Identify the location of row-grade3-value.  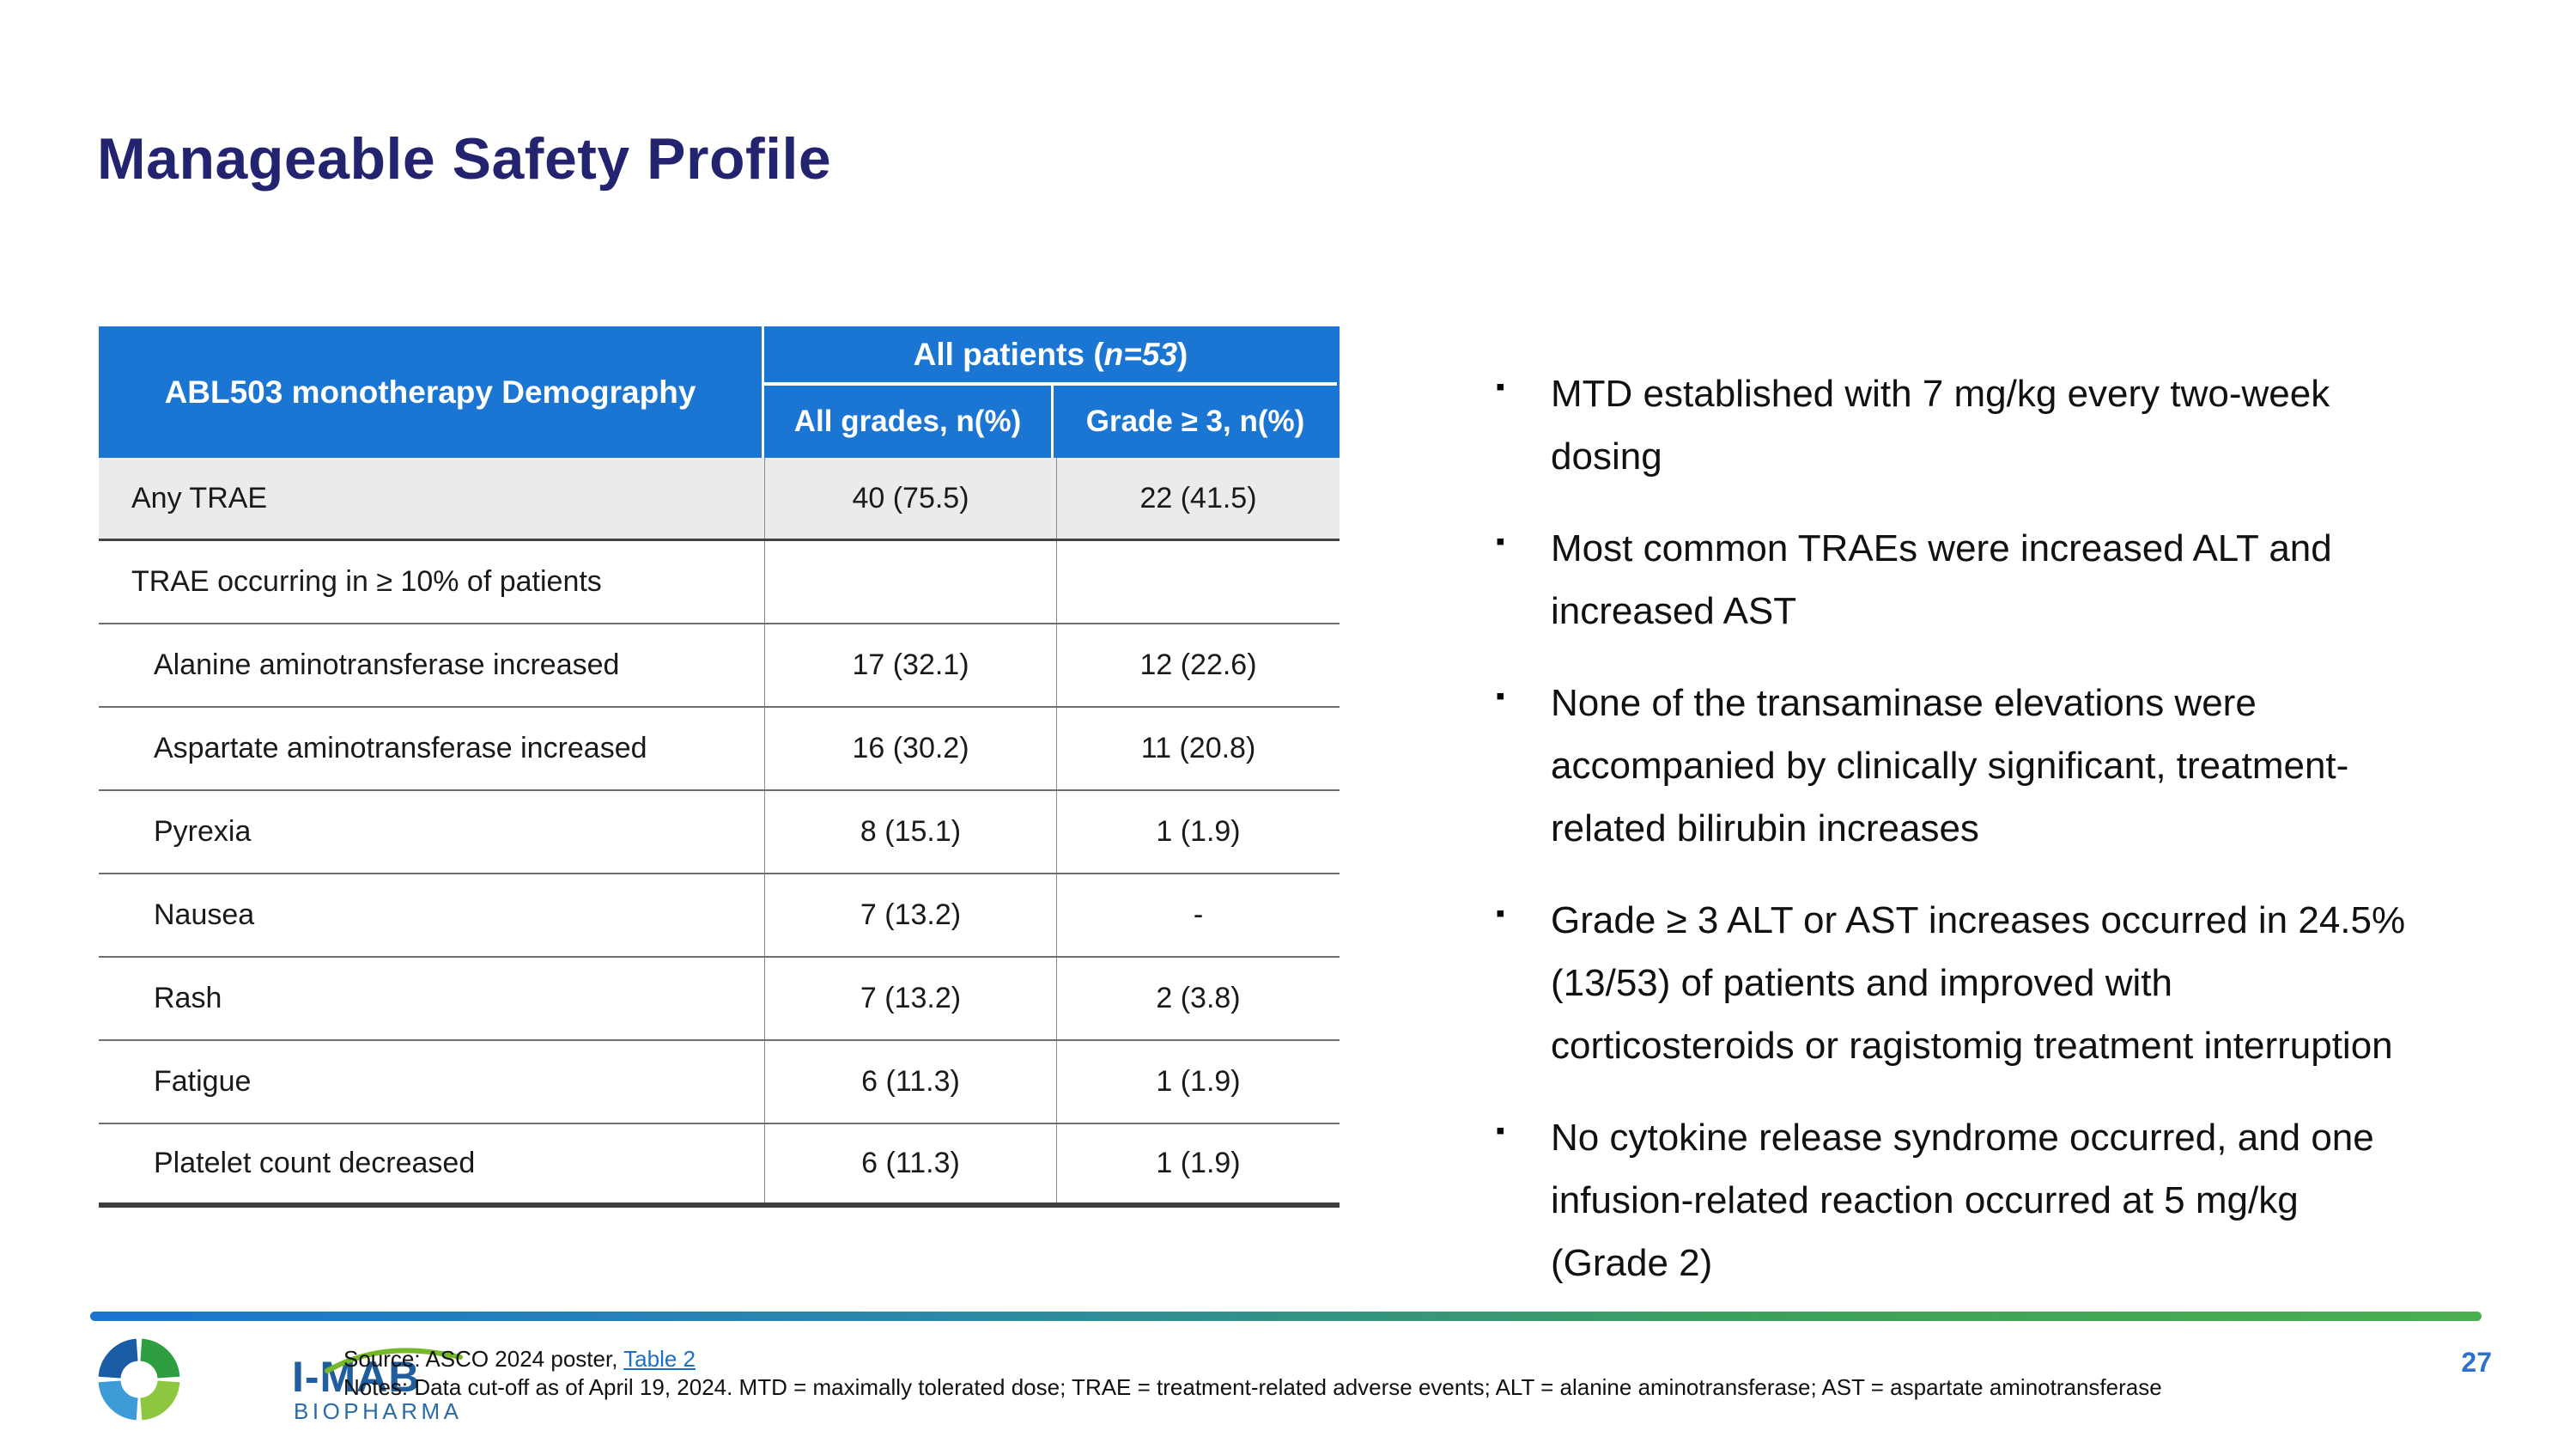
(1198, 582).